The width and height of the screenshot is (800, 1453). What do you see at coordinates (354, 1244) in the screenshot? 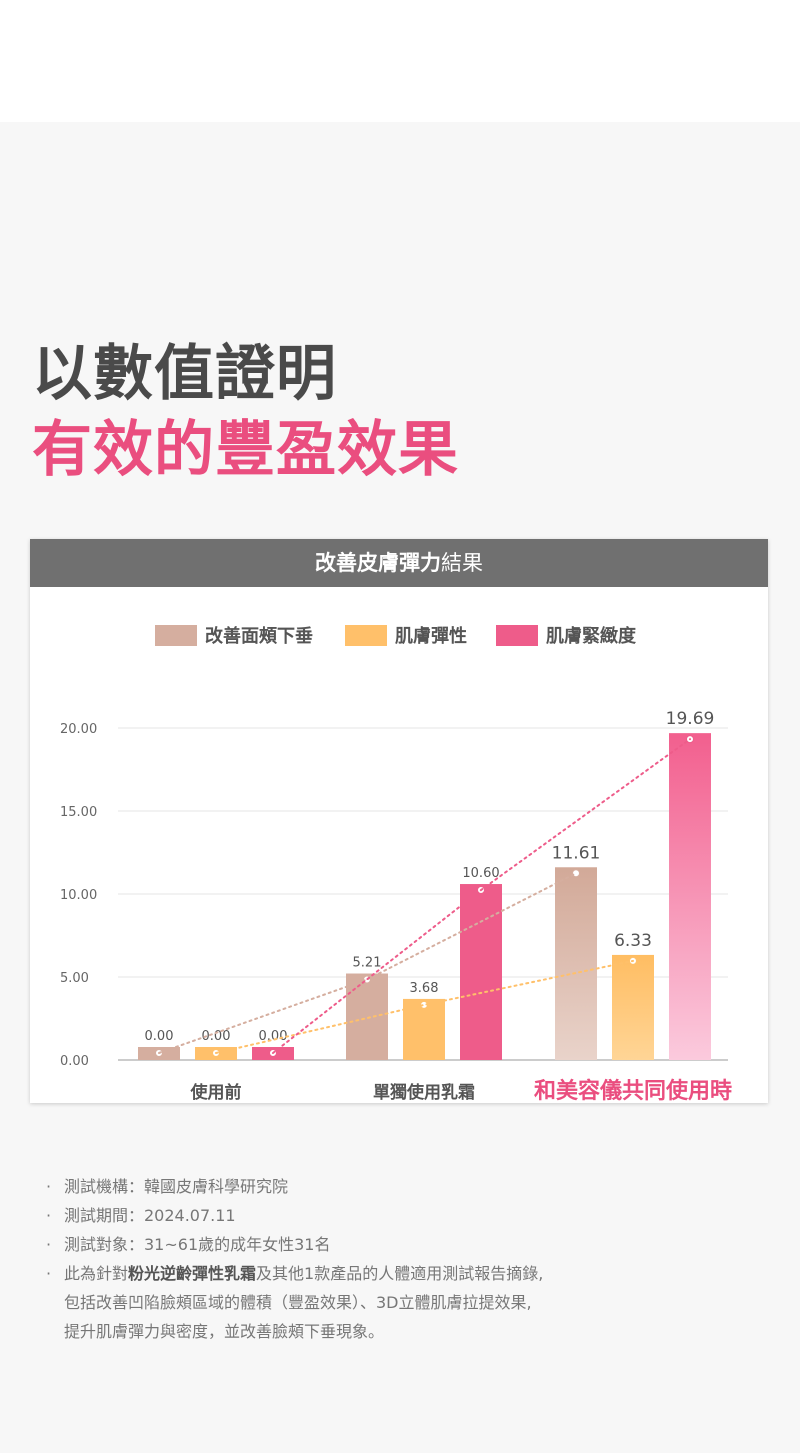
I see `footnote-item: · 測試對象：31~61歲的成年女性31名` at bounding box center [354, 1244].